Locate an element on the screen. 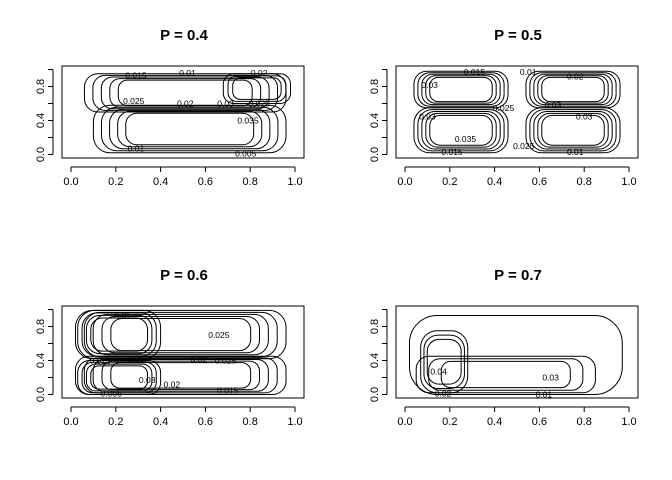 This screenshot has height=480, width=672. x-tick-label: 0.2 is located at coordinates (449, 422).